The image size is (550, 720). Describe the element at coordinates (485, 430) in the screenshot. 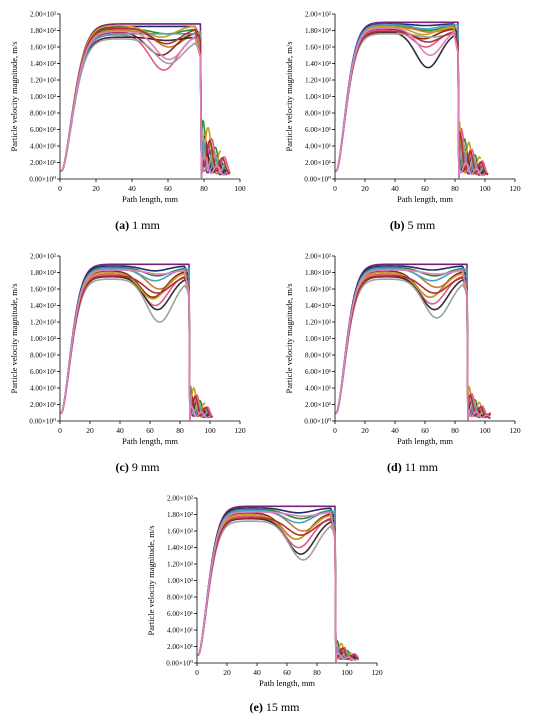

I see `x-tick-label-d-5: 100` at that location.